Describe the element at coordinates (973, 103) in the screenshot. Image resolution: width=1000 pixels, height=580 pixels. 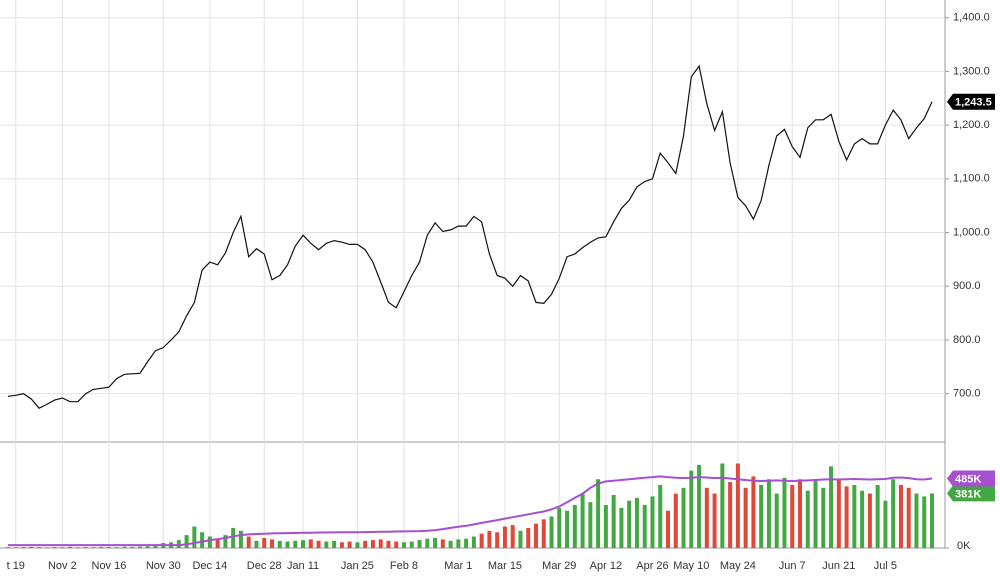
I see `value-label: 1,243.5` at that location.